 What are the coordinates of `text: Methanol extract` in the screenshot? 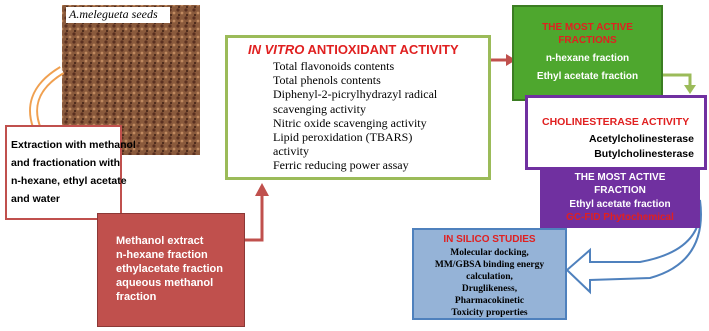 It's located at (160, 241).